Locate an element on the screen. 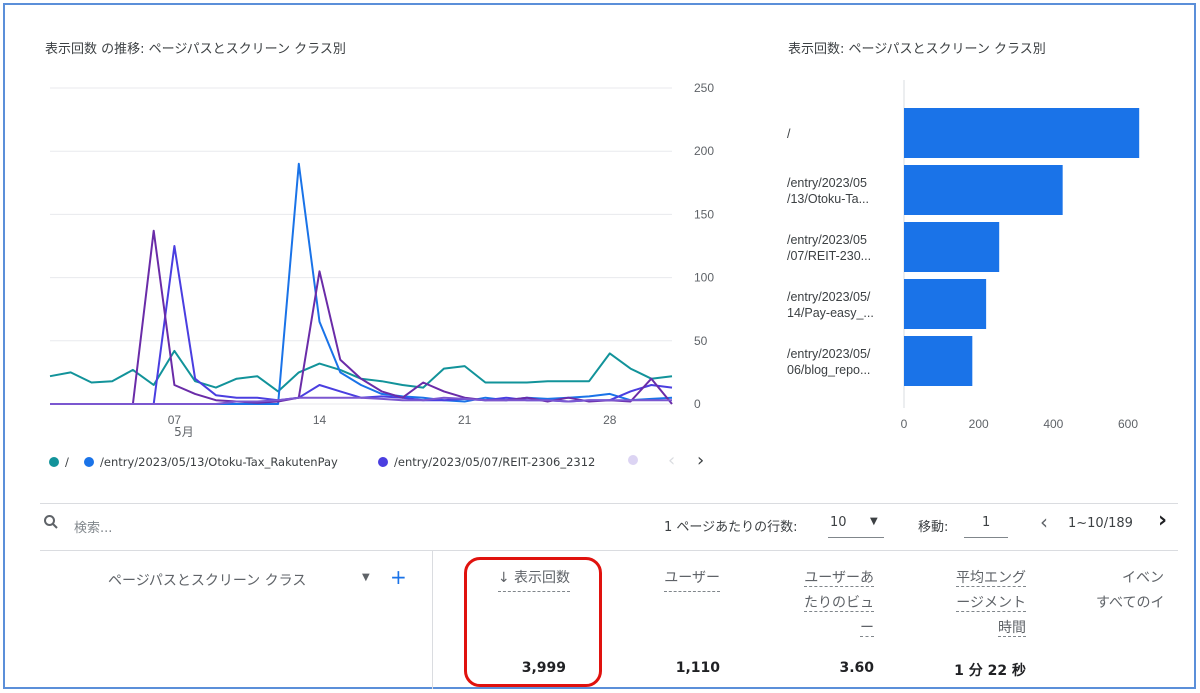 This screenshot has width=1200, height=693. goto-label: 移動: is located at coordinates (933, 527).